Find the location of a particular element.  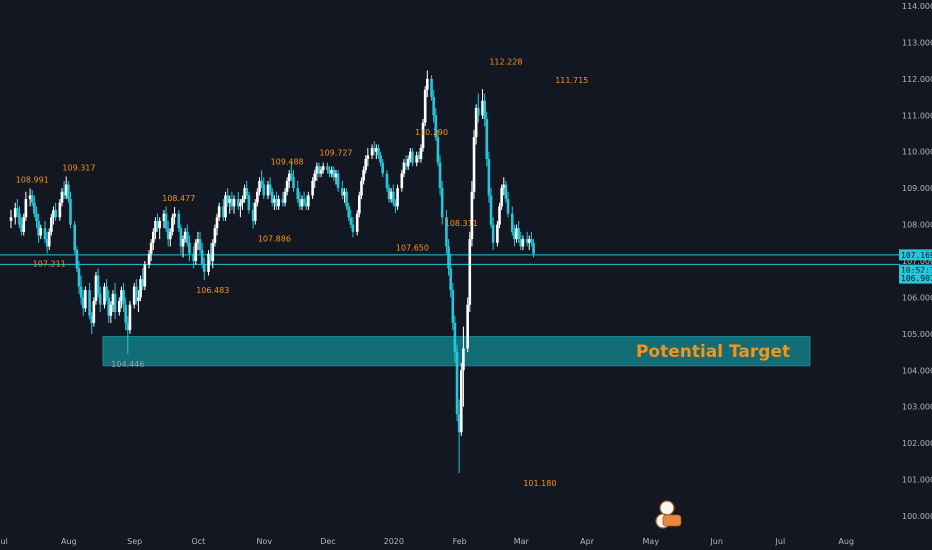

author-avatar-icon is located at coordinates (668, 514).